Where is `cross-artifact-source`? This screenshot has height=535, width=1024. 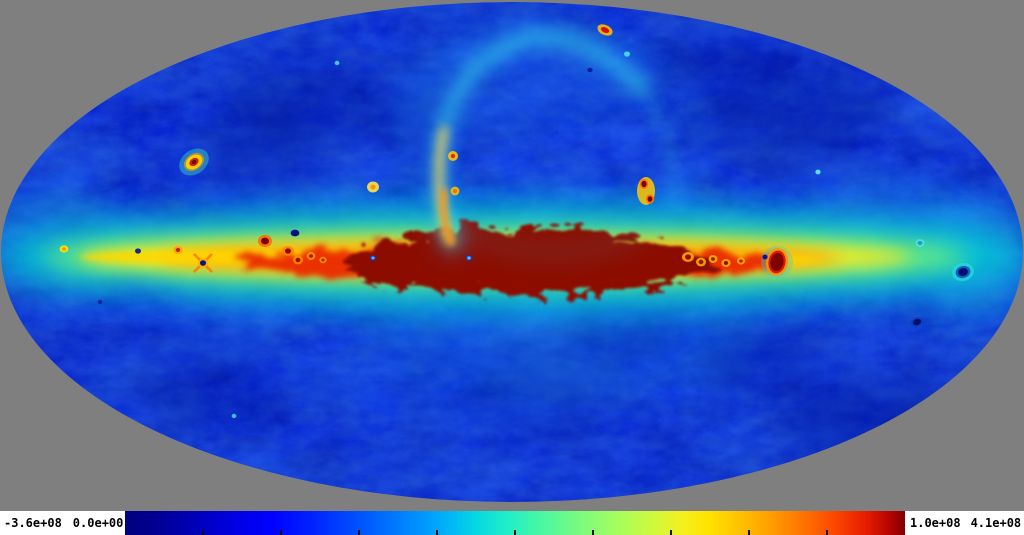 cross-artifact-source is located at coordinates (203, 263).